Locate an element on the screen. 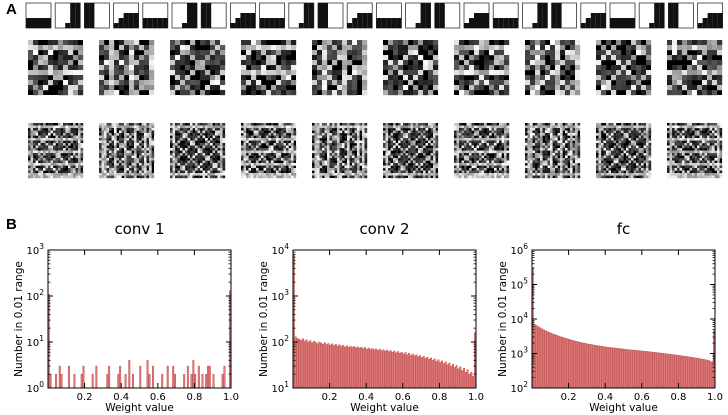 The height and width of the screenshot is (415, 728). y-tick-label: 10³ is located at coordinates (35, 249).